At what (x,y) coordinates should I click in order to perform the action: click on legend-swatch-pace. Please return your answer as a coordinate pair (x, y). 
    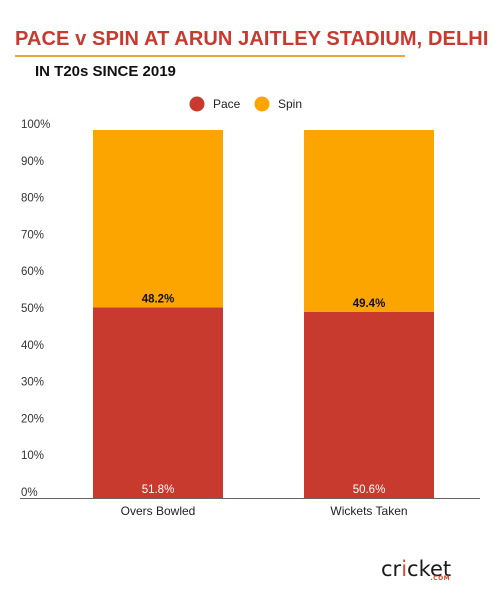
    Looking at the image, I should click on (197, 104).